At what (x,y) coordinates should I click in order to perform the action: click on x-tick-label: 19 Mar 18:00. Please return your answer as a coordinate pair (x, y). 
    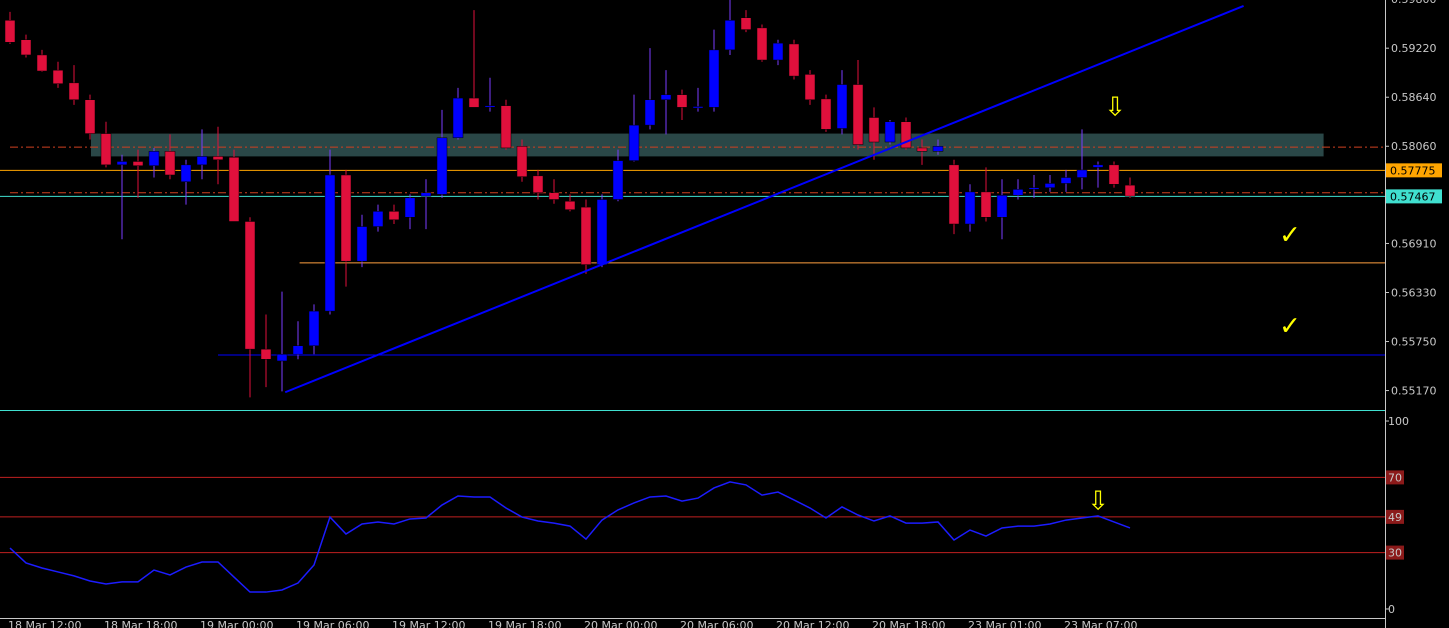
    Looking at the image, I should click on (524, 623).